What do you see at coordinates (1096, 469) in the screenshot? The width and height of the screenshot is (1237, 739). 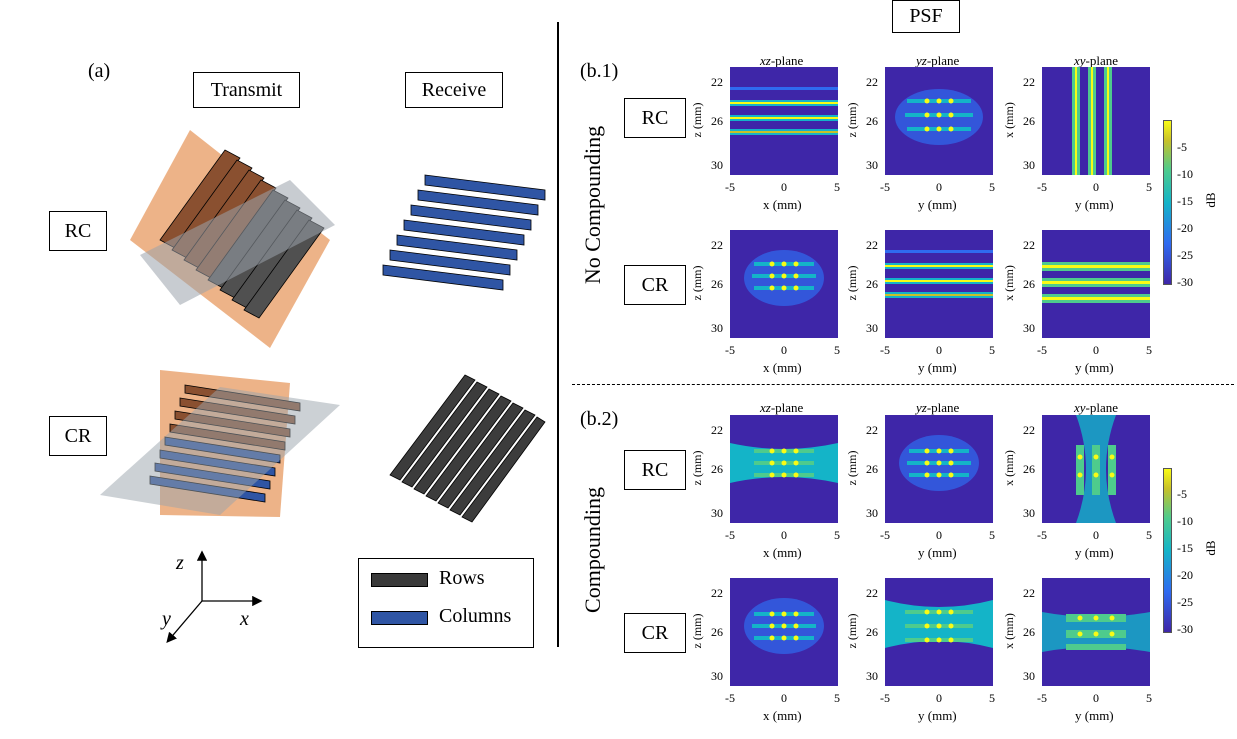 I see `heatmap-b2-rc-xy` at bounding box center [1096, 469].